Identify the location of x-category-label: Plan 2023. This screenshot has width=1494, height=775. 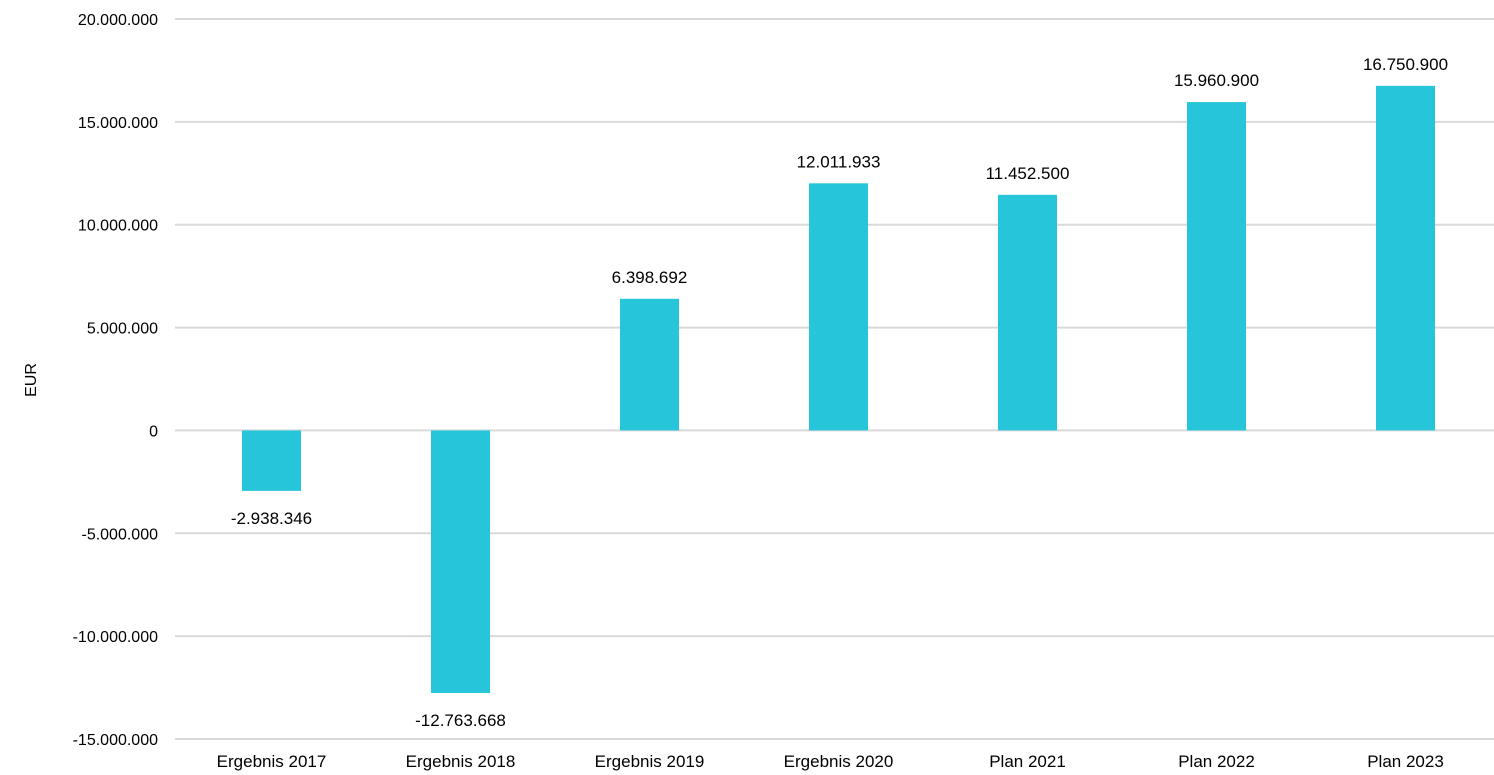
(1405, 761).